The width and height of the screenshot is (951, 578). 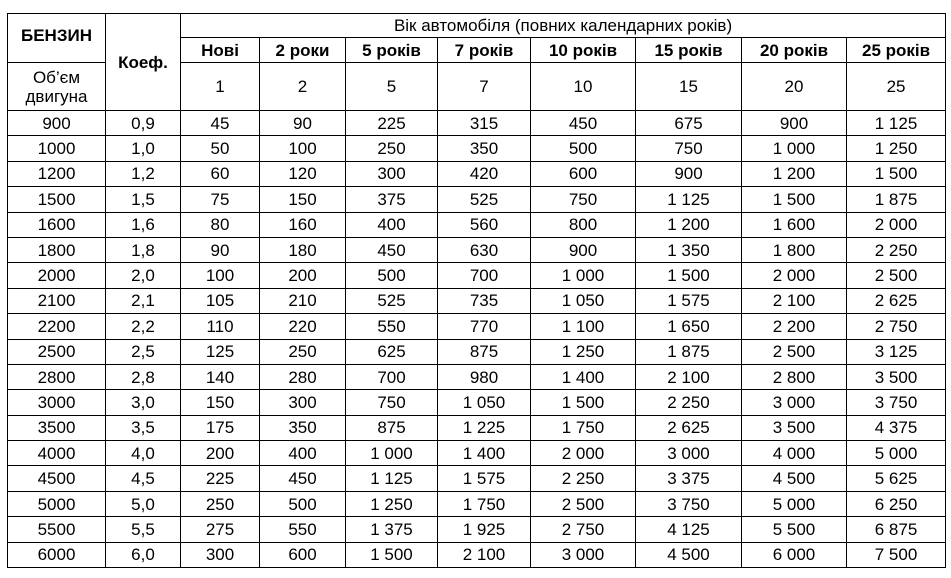 I want to click on rate-cell: 180, so click(x=302, y=250).